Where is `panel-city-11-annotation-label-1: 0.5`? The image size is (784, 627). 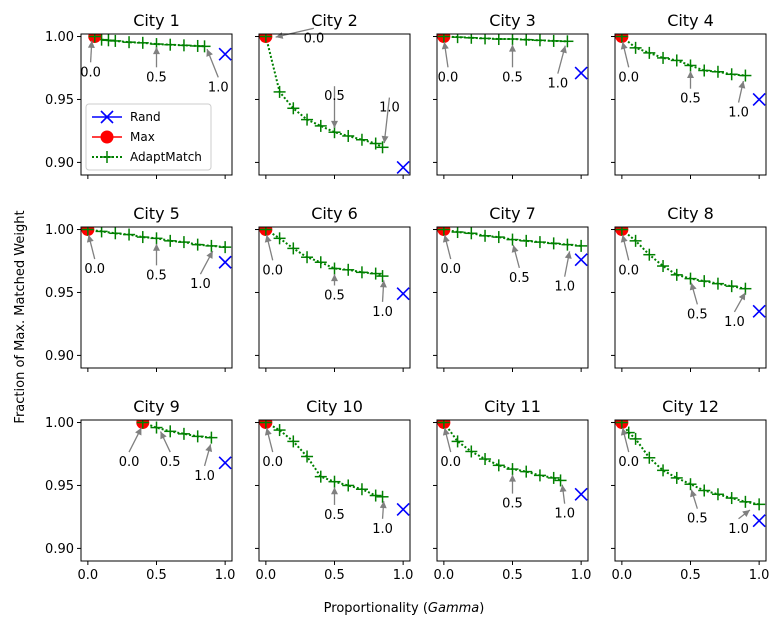
panel-city-11-annotation-label-1: 0.5 is located at coordinates (512, 504).